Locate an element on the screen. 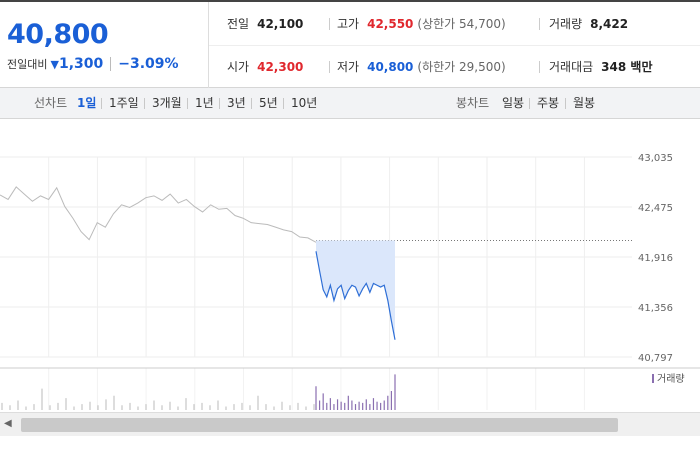  tab-weekly-candle: 주봉 is located at coordinates (548, 103).